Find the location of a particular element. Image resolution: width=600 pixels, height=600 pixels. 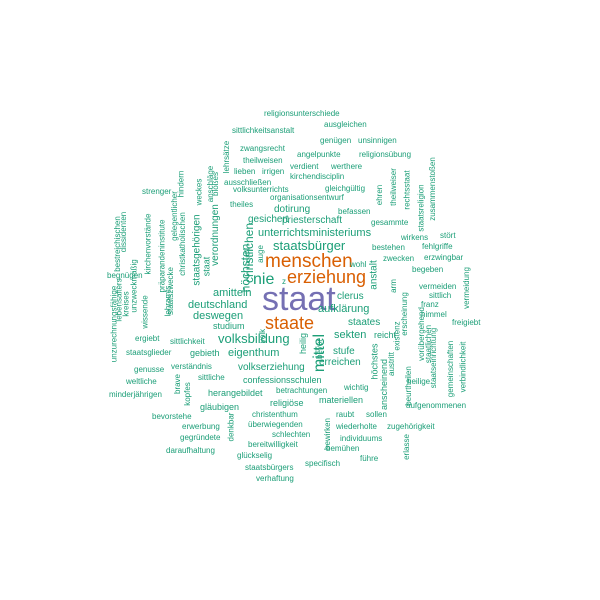

word: sittlichkeit is located at coordinates (187, 341).